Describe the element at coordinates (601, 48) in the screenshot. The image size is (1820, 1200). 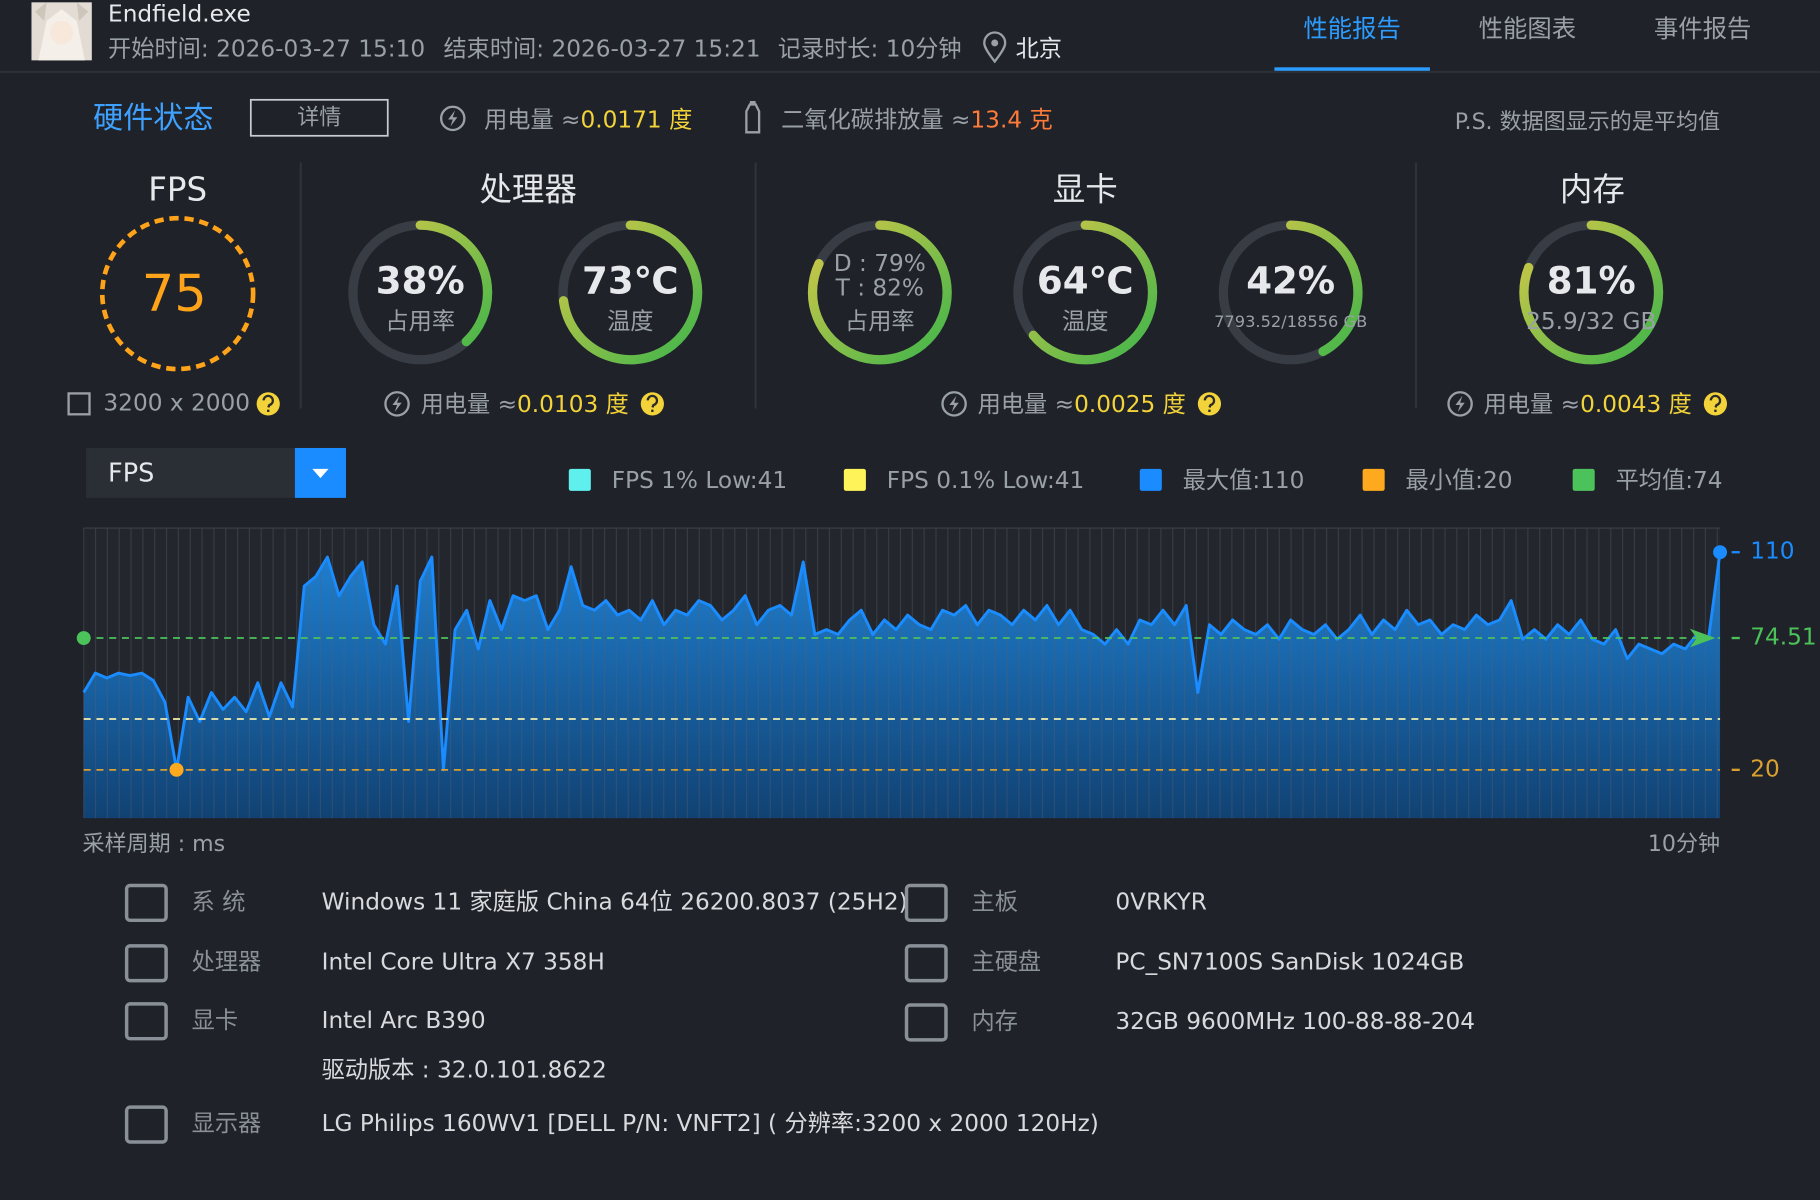
I see `end-time: 结束时间: 2026-03-27 15:21` at that location.